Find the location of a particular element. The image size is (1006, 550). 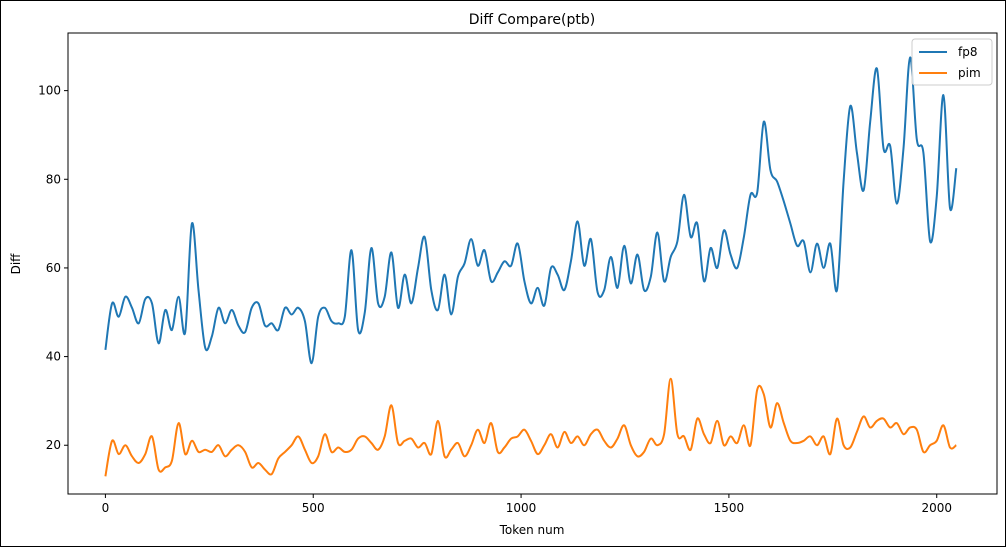

legend: fp8 pim is located at coordinates (952, 62).